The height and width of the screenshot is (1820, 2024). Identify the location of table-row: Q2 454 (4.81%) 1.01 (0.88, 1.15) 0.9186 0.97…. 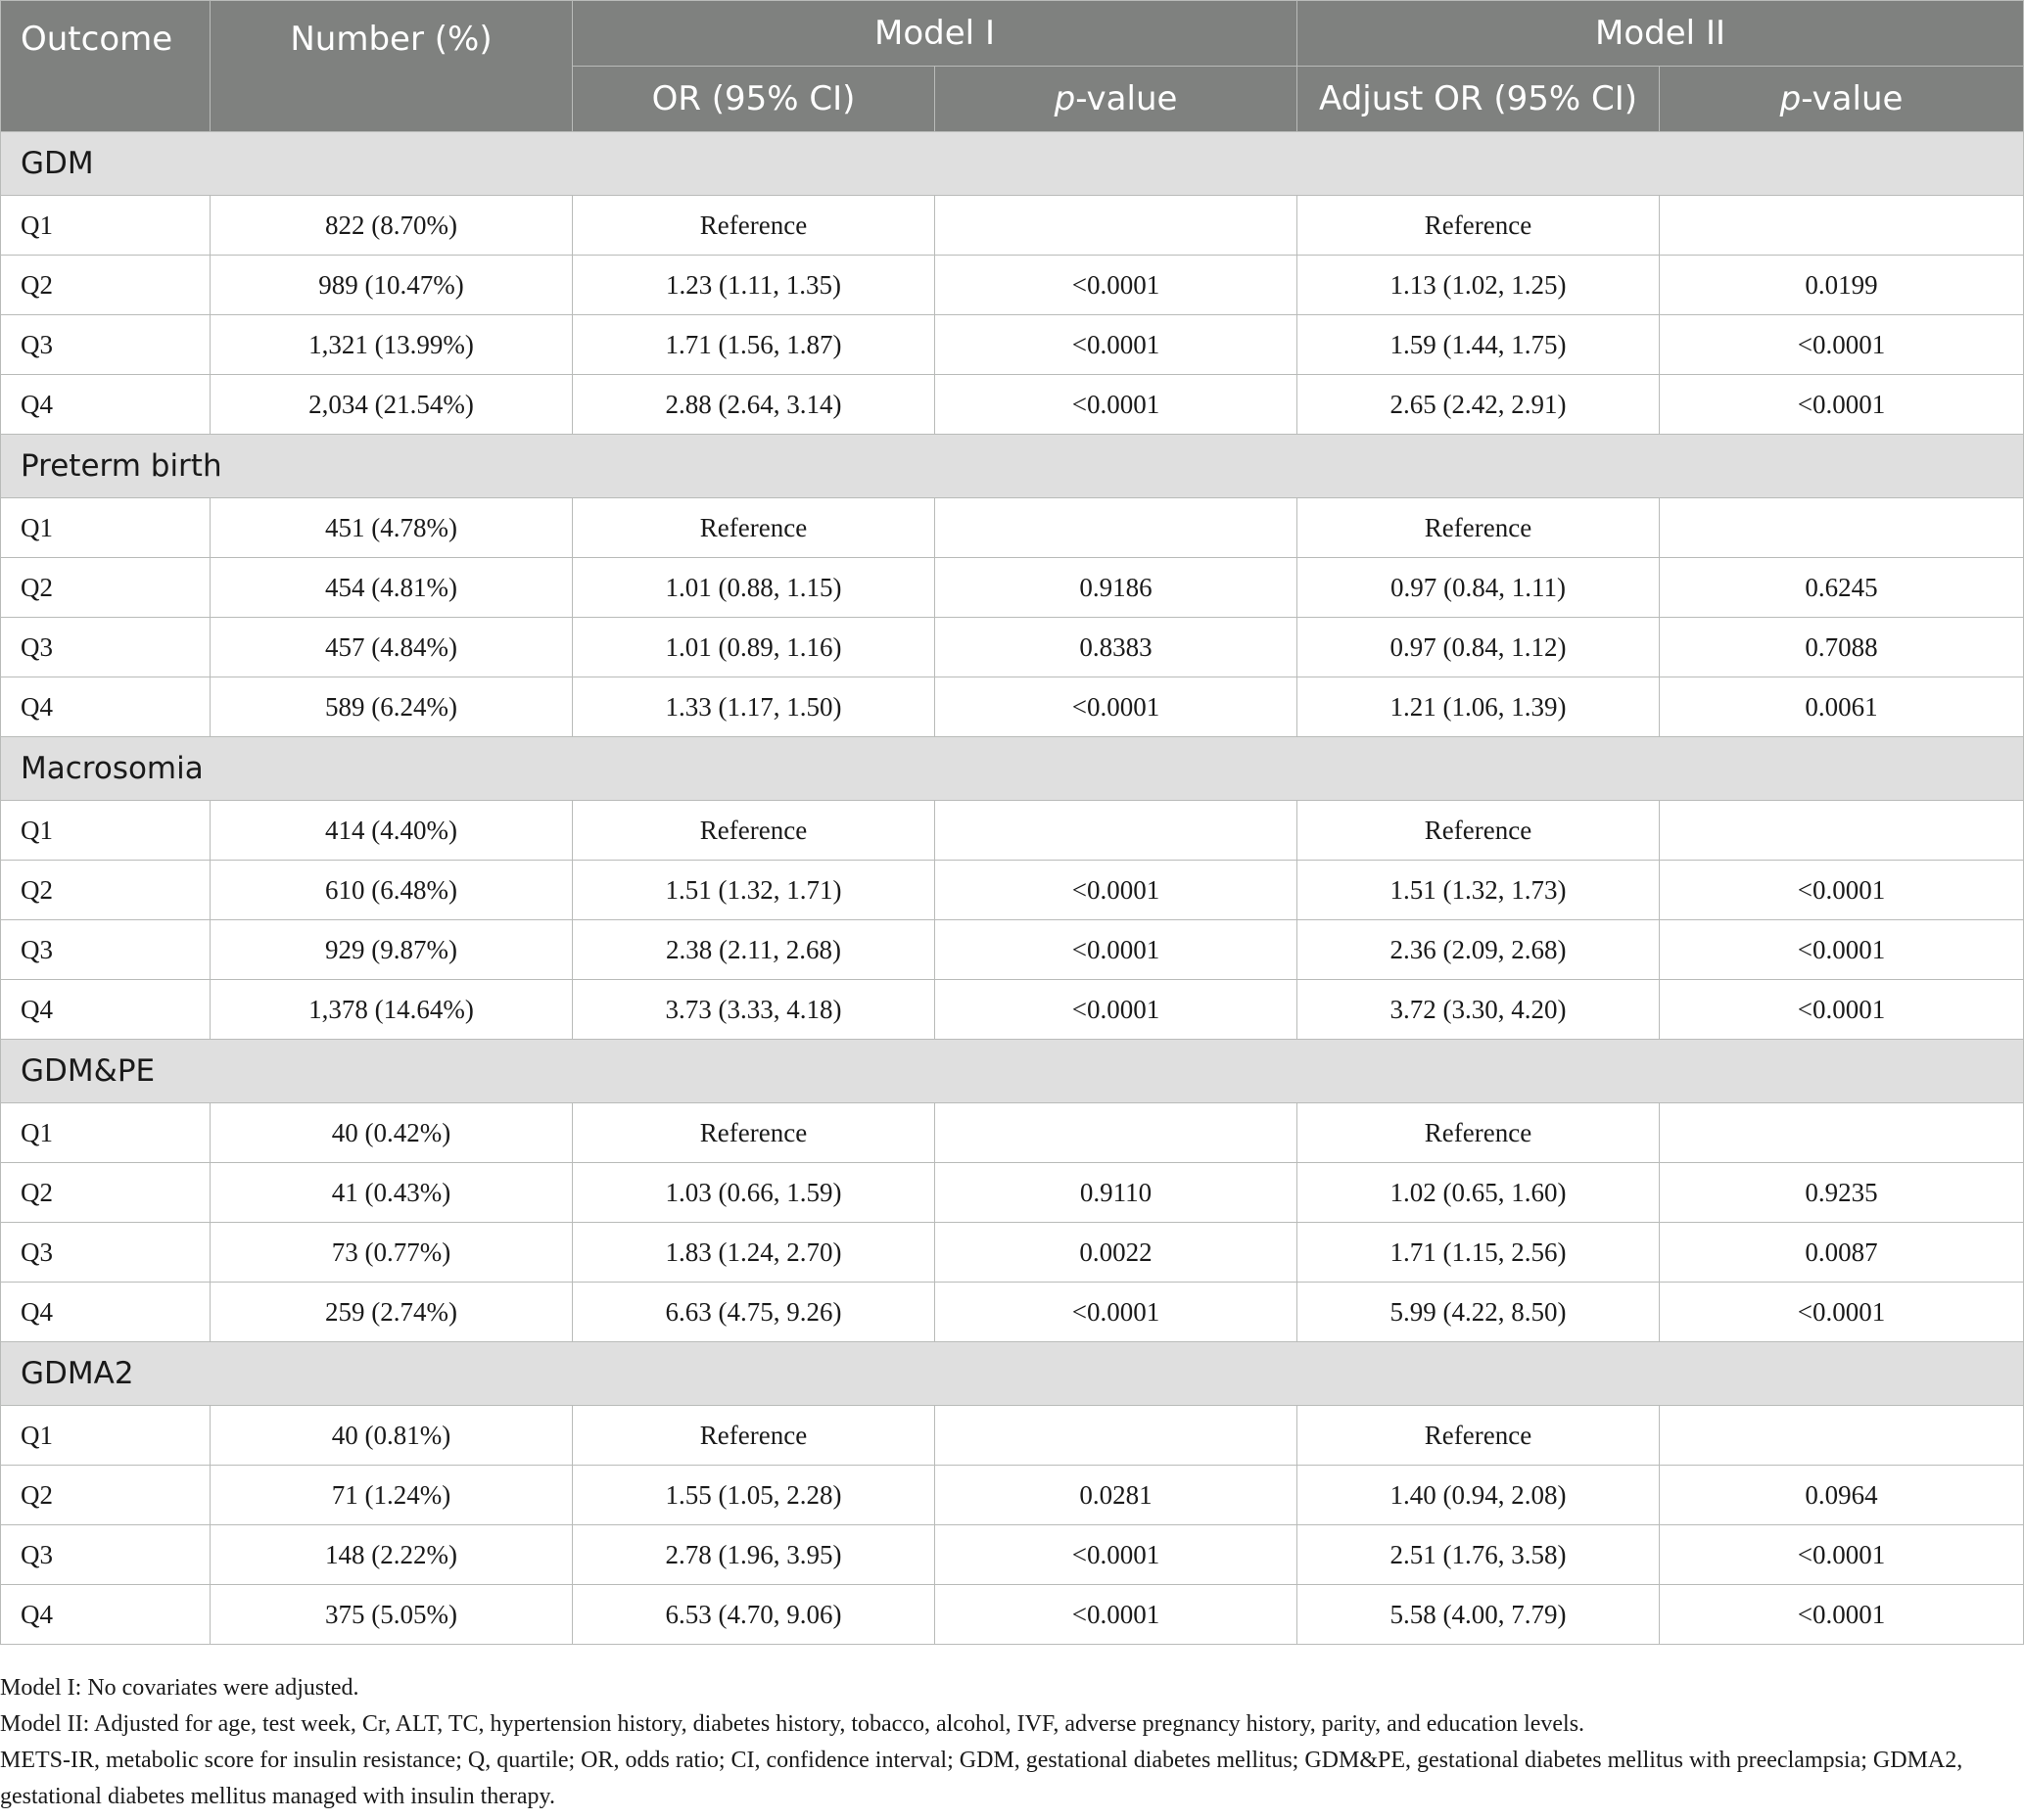
(1012, 587).